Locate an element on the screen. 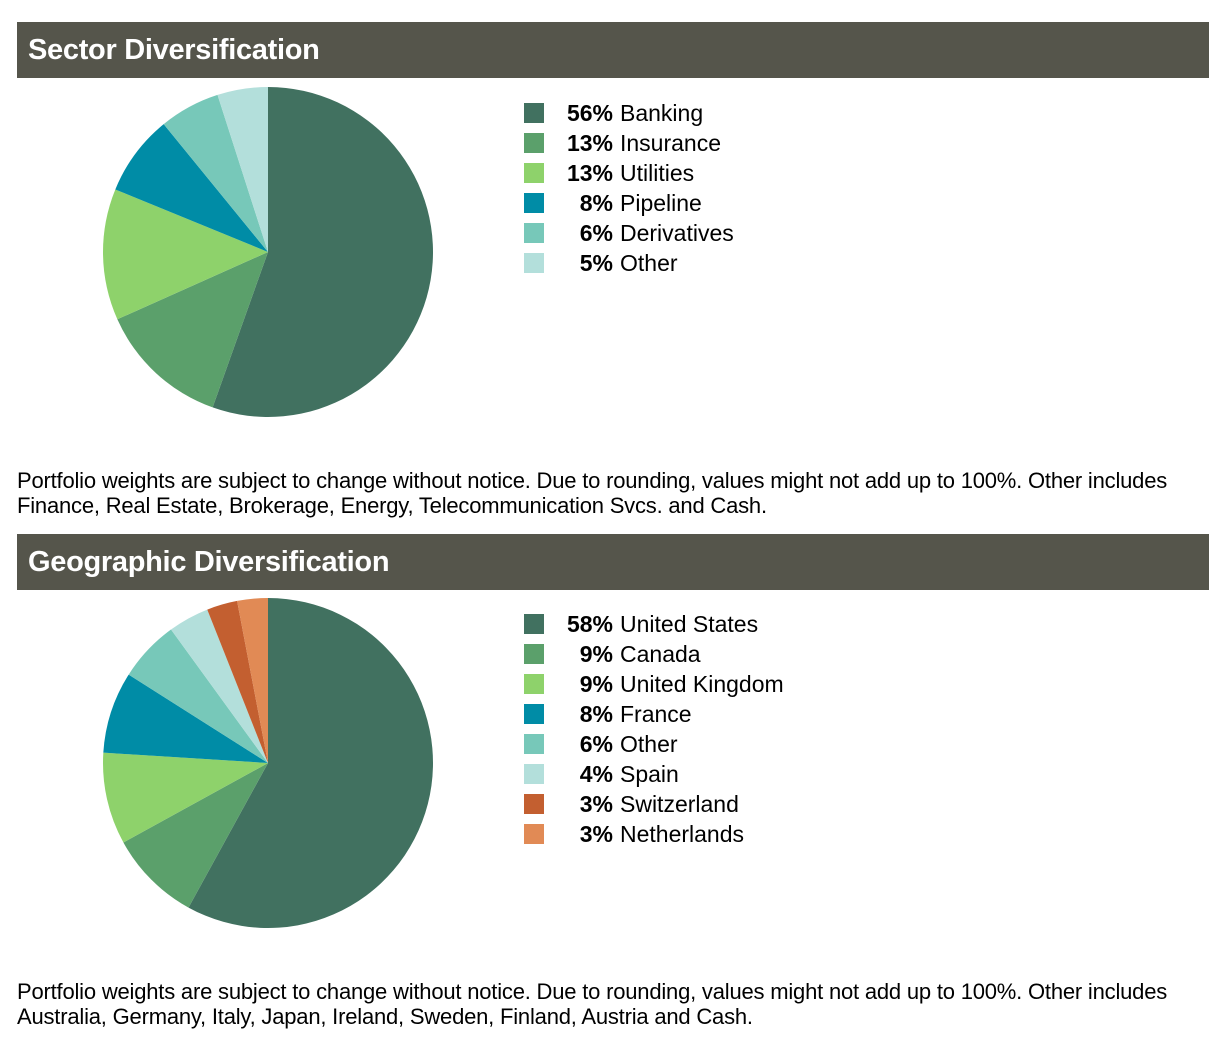  legend-percent: 5% is located at coordinates (596, 262).